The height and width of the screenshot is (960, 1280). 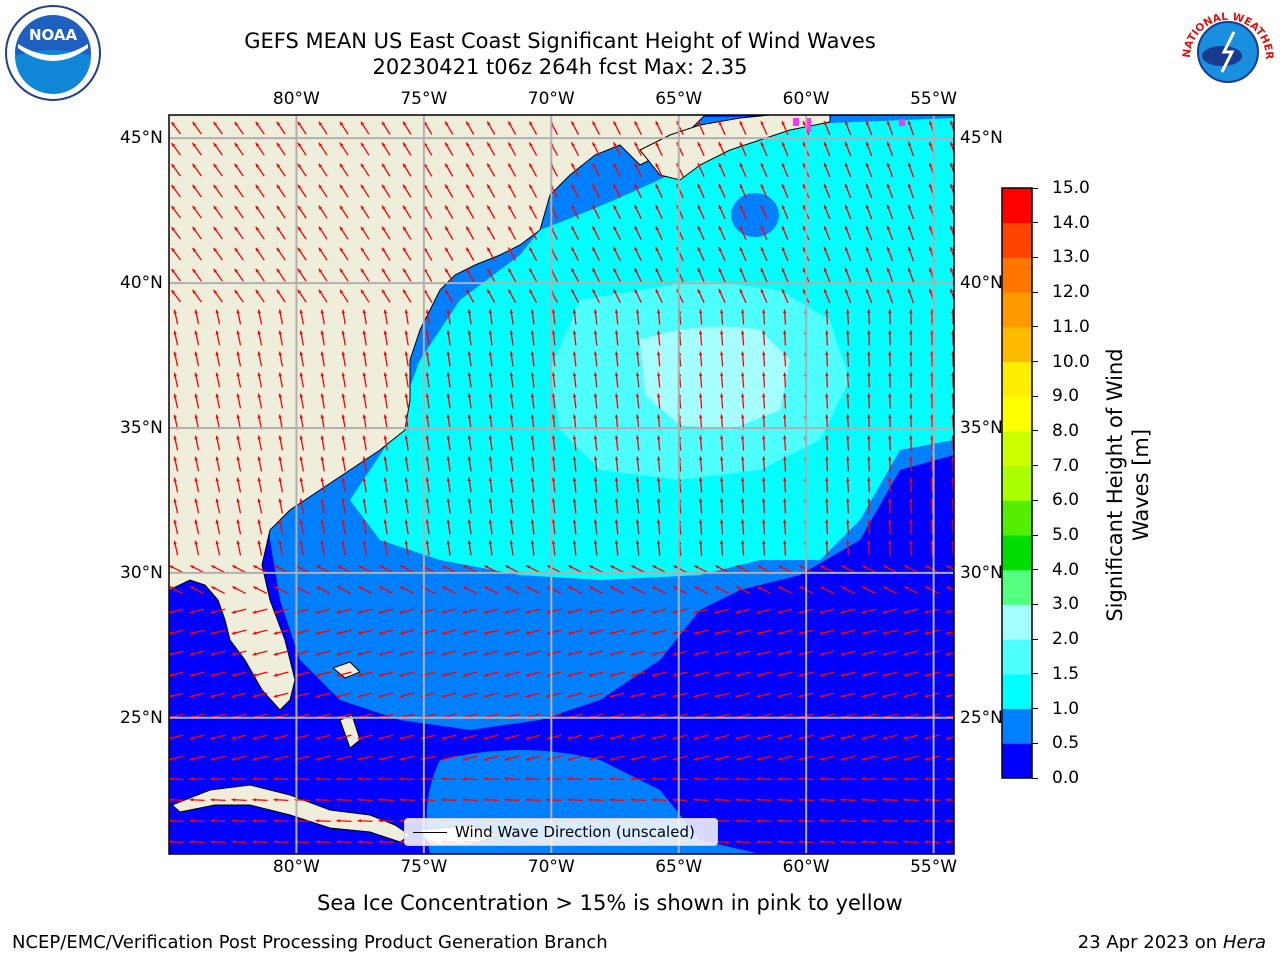 What do you see at coordinates (679, 99) in the screenshot?
I see `lon-label-top: 65°W` at bounding box center [679, 99].